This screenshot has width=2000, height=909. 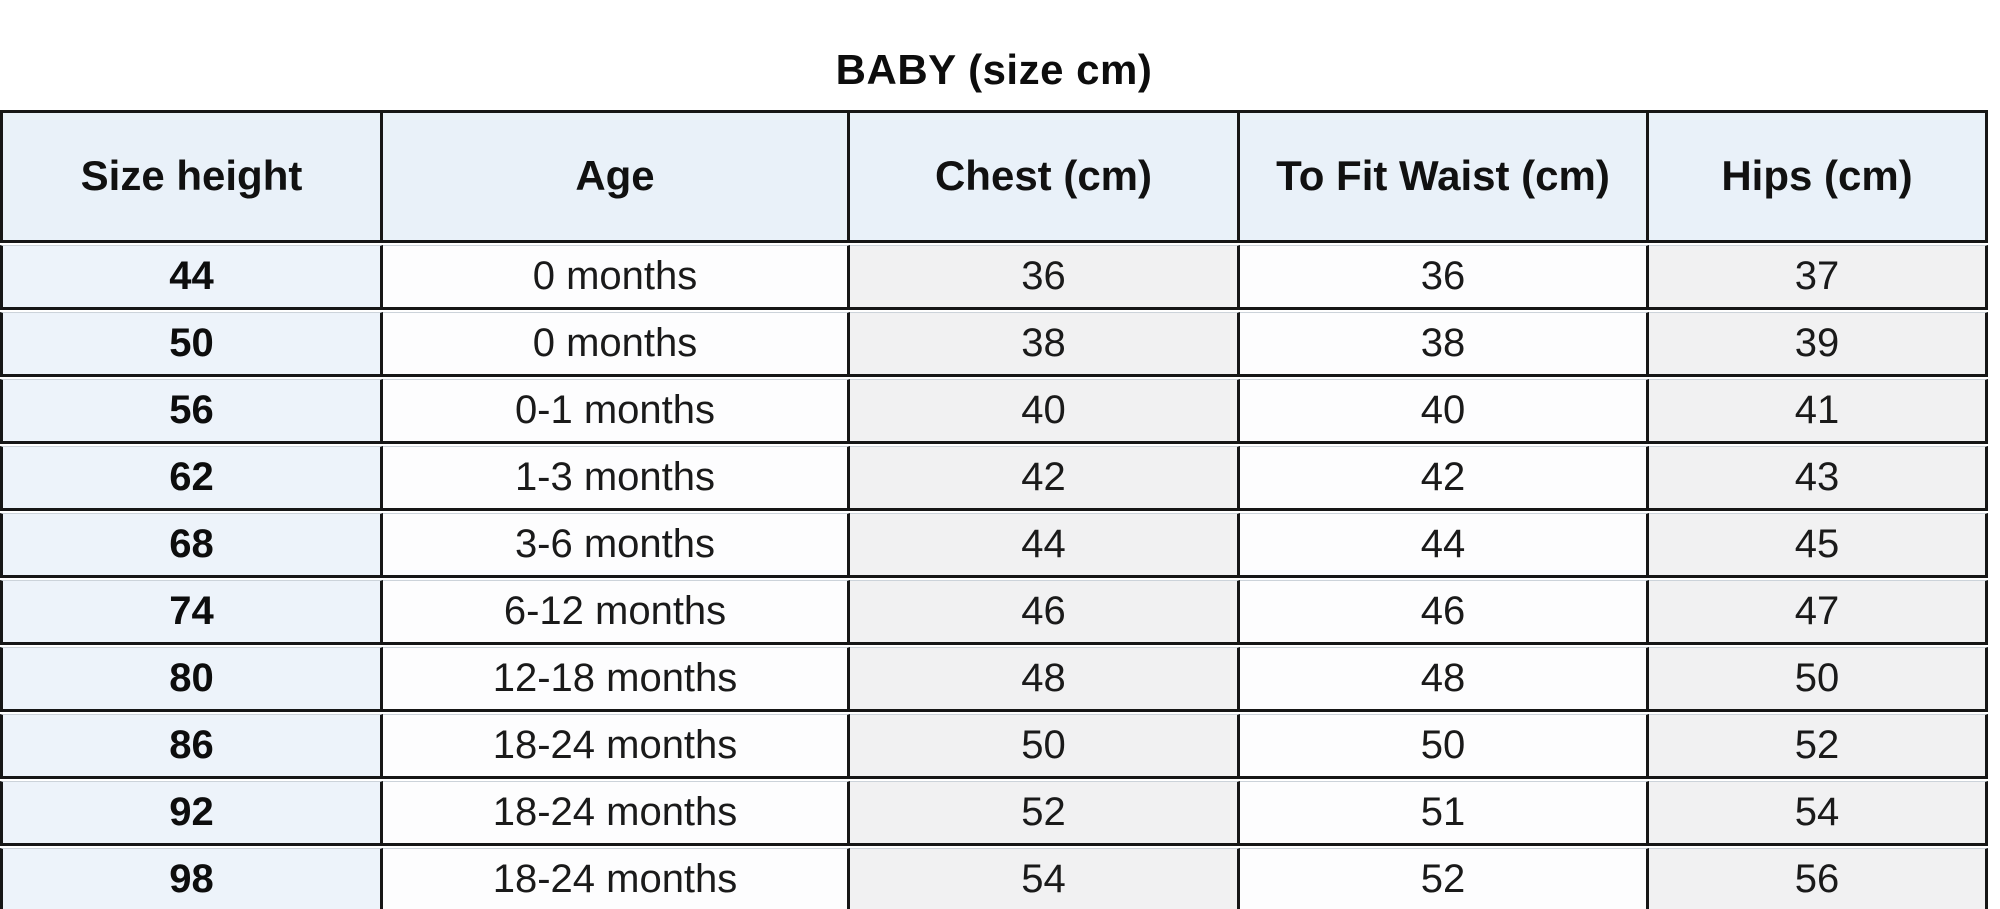 I want to click on cell-size-height: 86, so click(x=191, y=746).